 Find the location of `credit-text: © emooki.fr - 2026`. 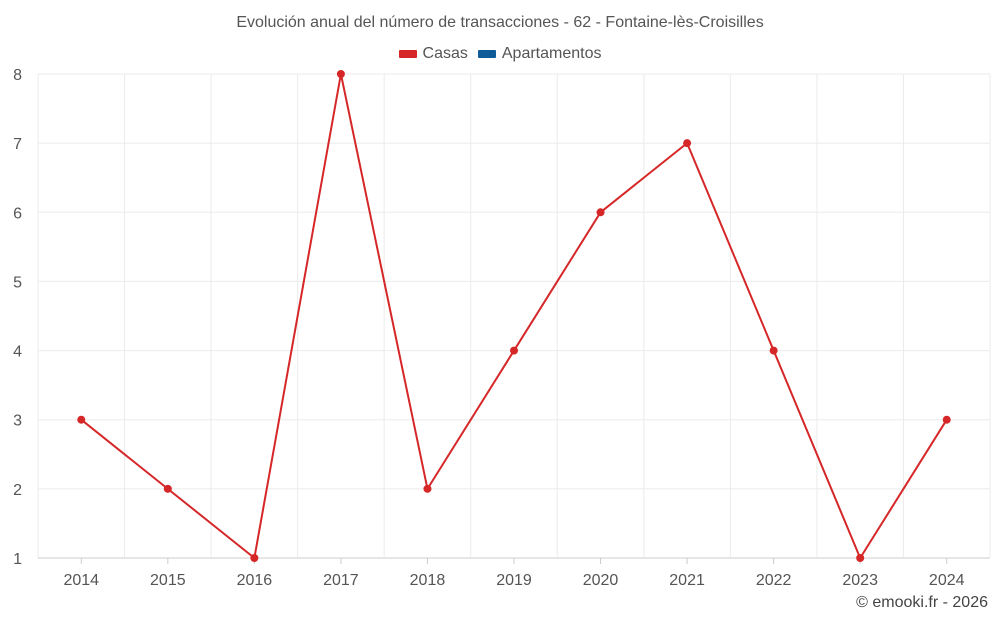

credit-text: © emooki.fr - 2026 is located at coordinates (922, 602).